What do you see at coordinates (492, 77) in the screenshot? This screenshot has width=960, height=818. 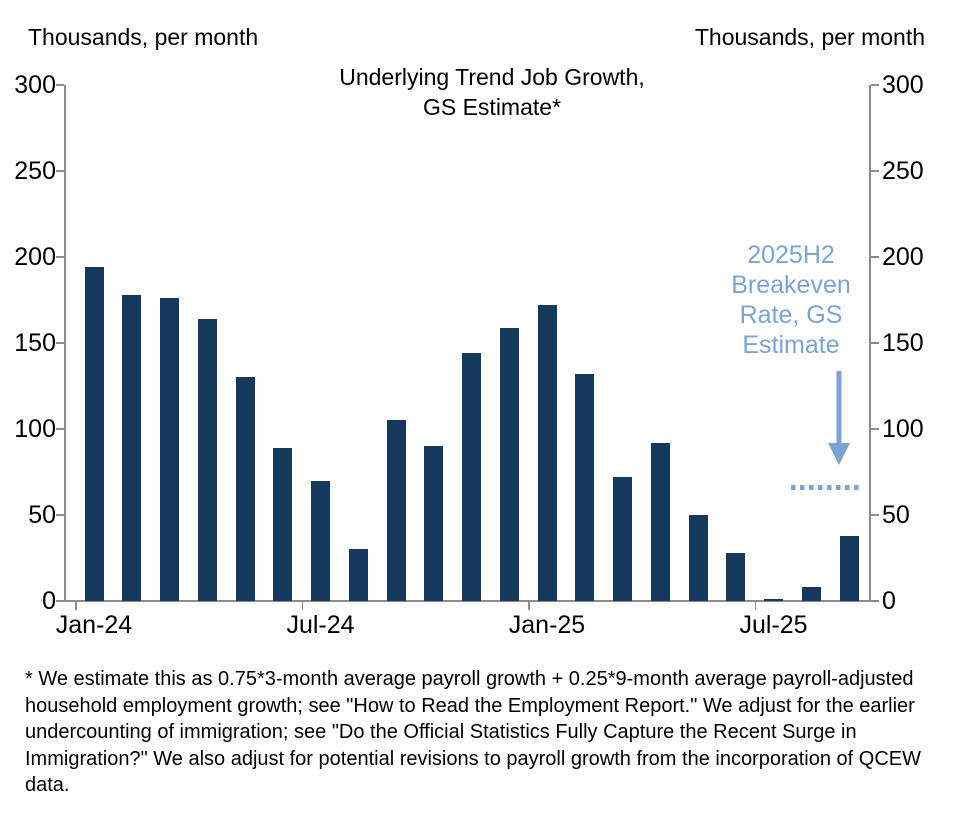 I see `chart-title-line-1: Underlying Trend Job Growth,` at bounding box center [492, 77].